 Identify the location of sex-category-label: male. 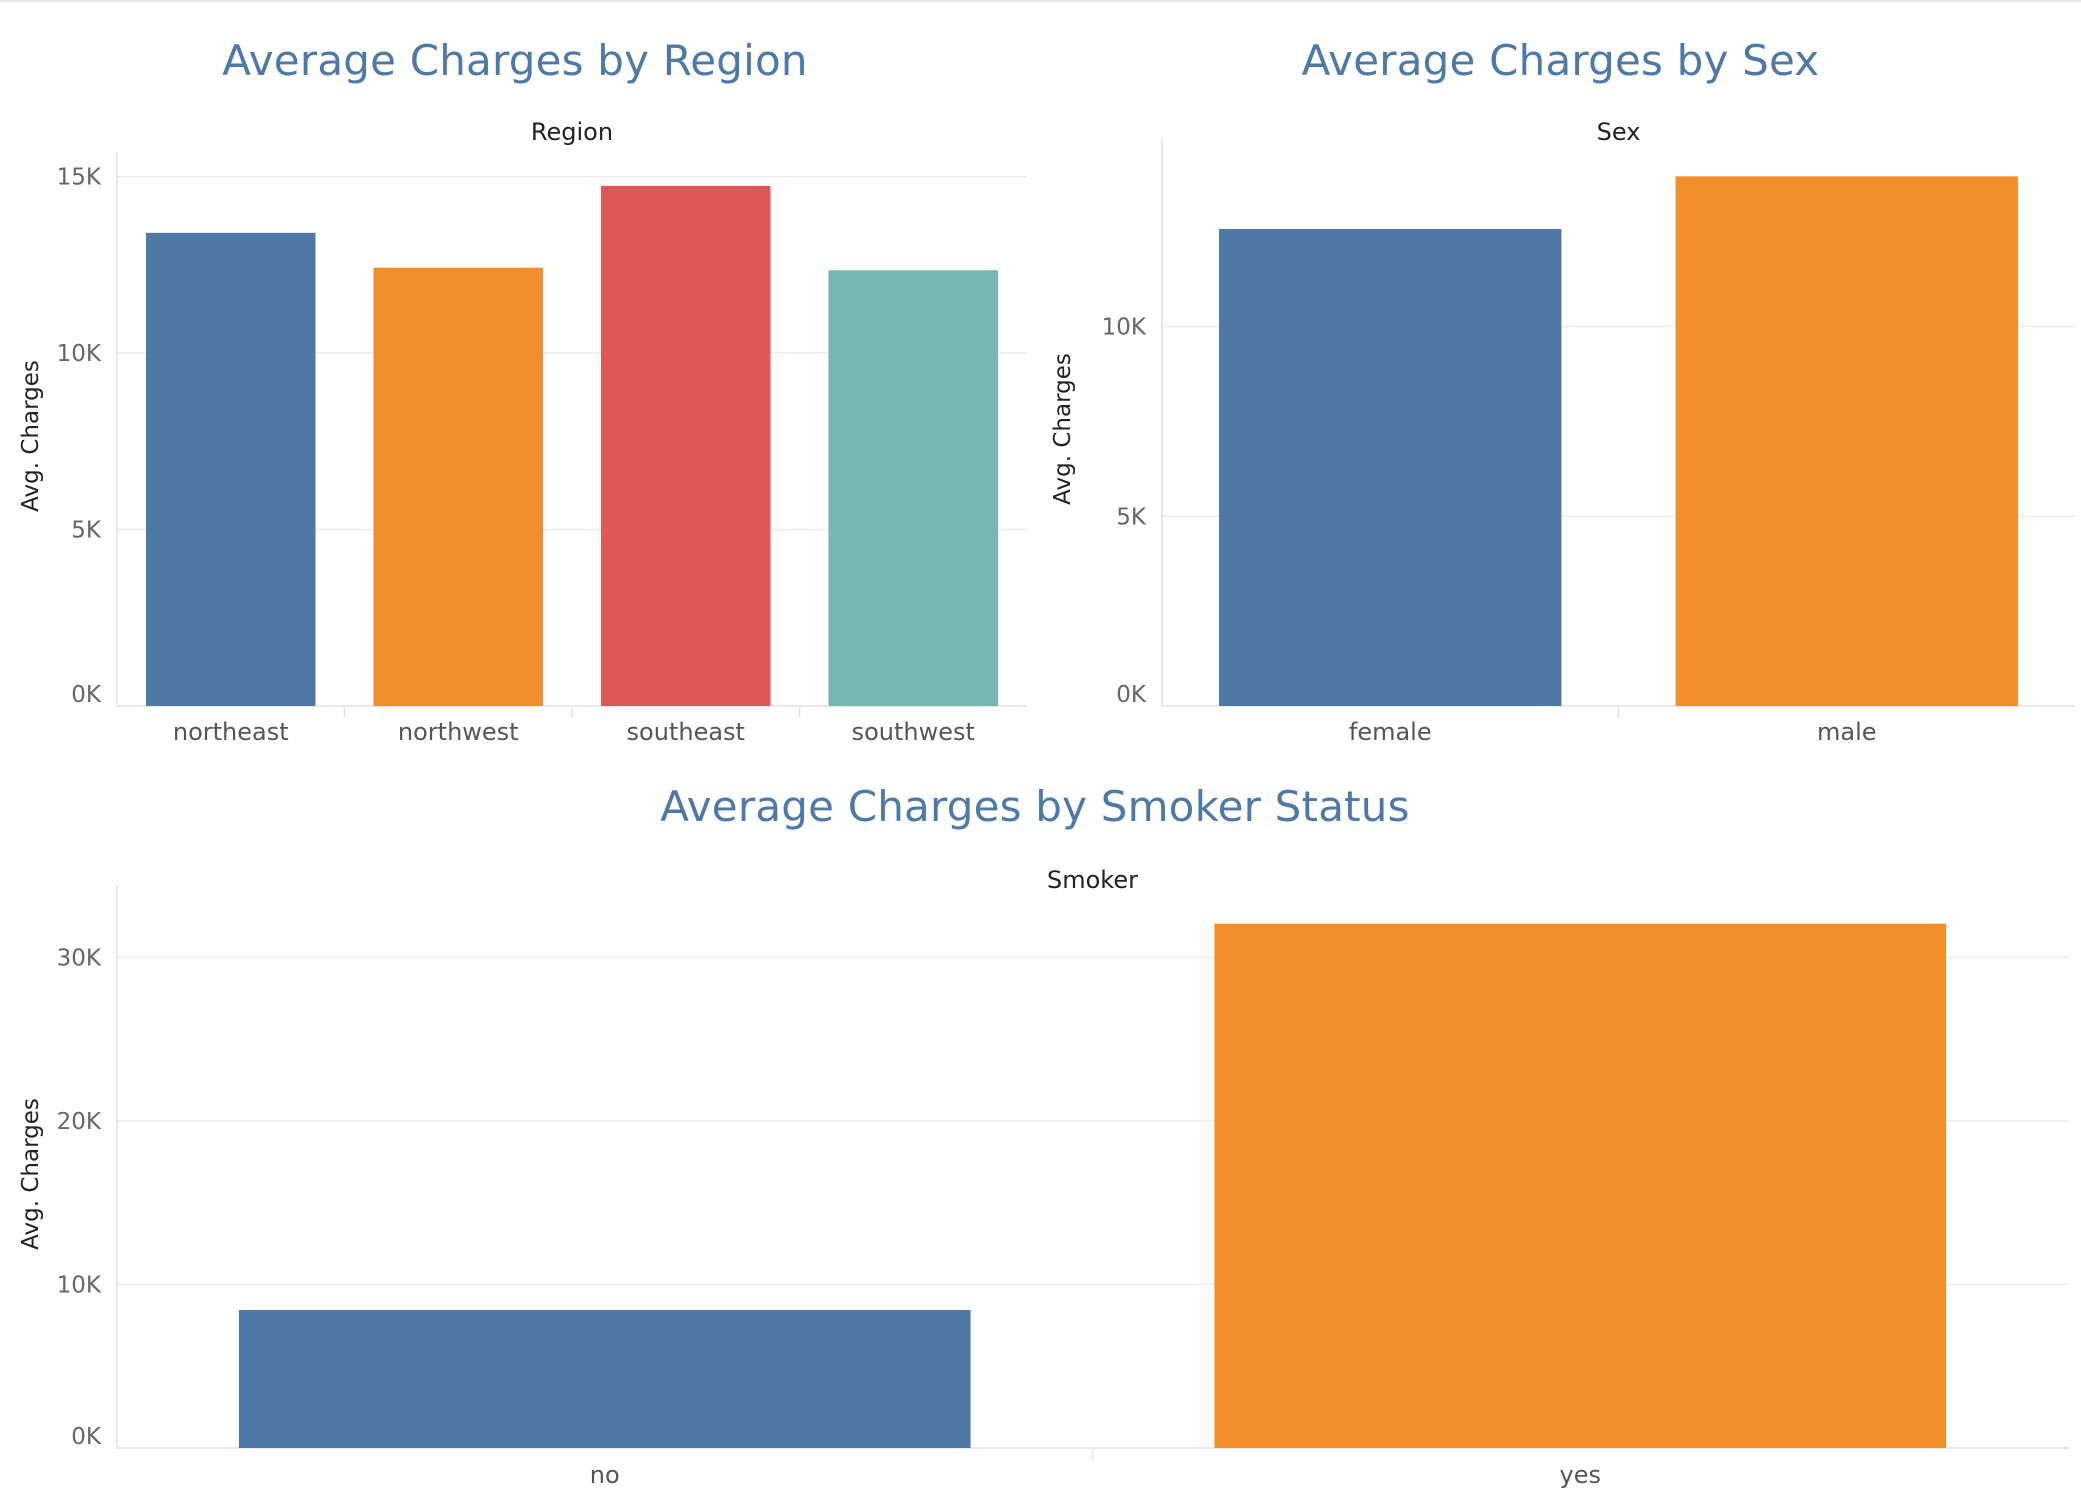
(1847, 732).